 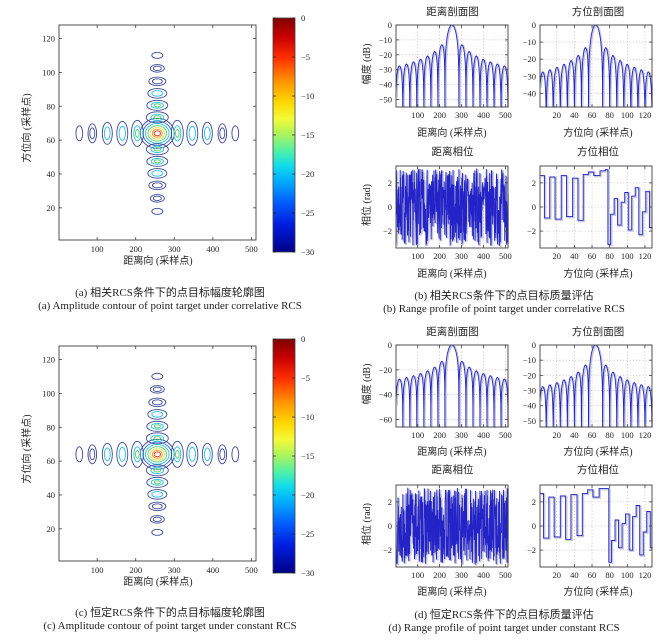 What do you see at coordinates (452, 274) in the screenshot?
I see `b-range-phase-xlabel: 距离向 (采样点)` at bounding box center [452, 274].